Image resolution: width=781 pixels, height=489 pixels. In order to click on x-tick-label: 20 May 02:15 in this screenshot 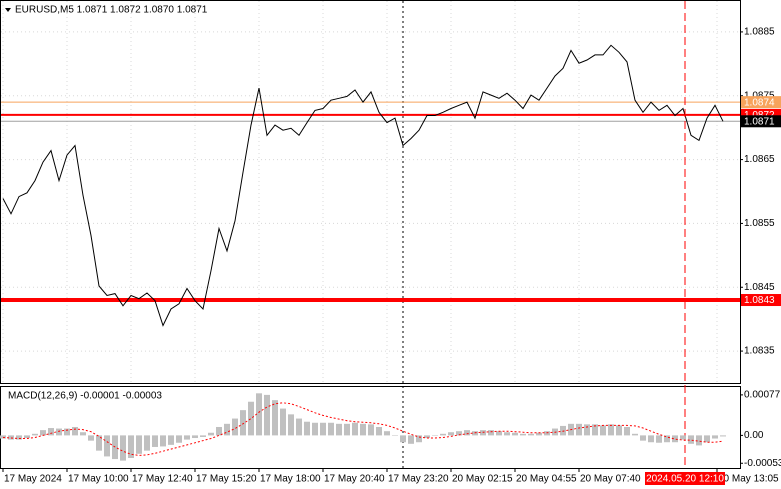, I will do `click(482, 479)`.